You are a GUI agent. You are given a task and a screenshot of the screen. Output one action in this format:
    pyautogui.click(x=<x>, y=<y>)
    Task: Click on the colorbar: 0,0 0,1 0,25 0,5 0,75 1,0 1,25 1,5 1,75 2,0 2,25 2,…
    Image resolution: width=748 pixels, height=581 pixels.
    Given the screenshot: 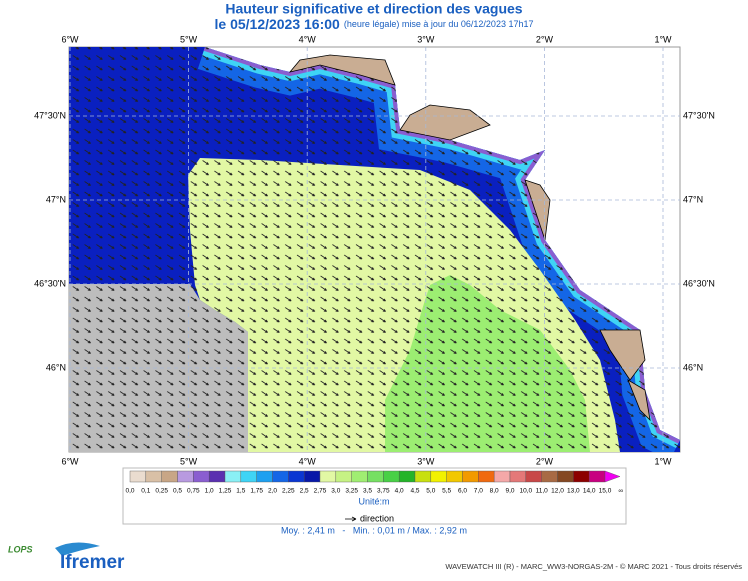 What is the action you would take?
    pyautogui.click(x=374, y=482)
    